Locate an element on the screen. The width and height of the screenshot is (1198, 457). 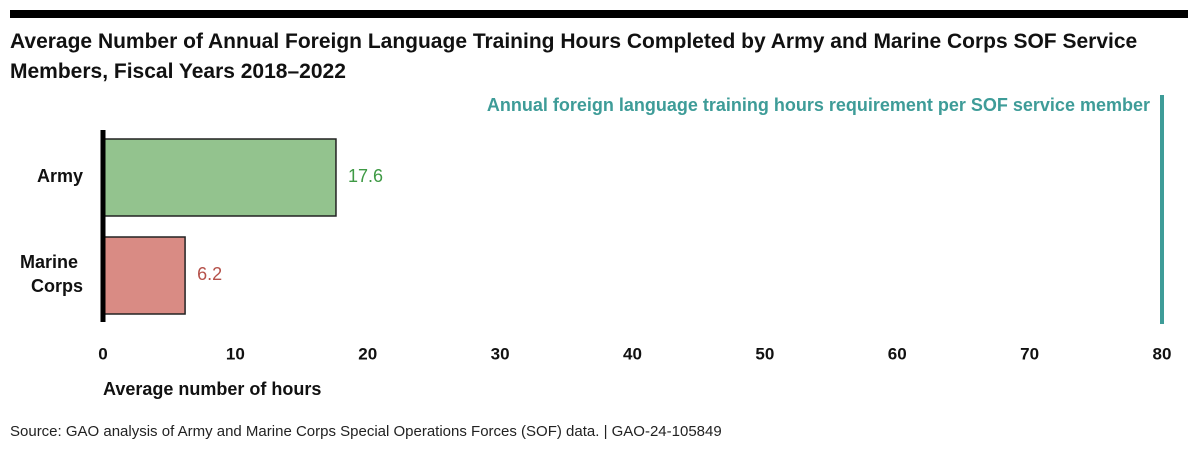
x-tick-label: 10 is located at coordinates (235, 353).